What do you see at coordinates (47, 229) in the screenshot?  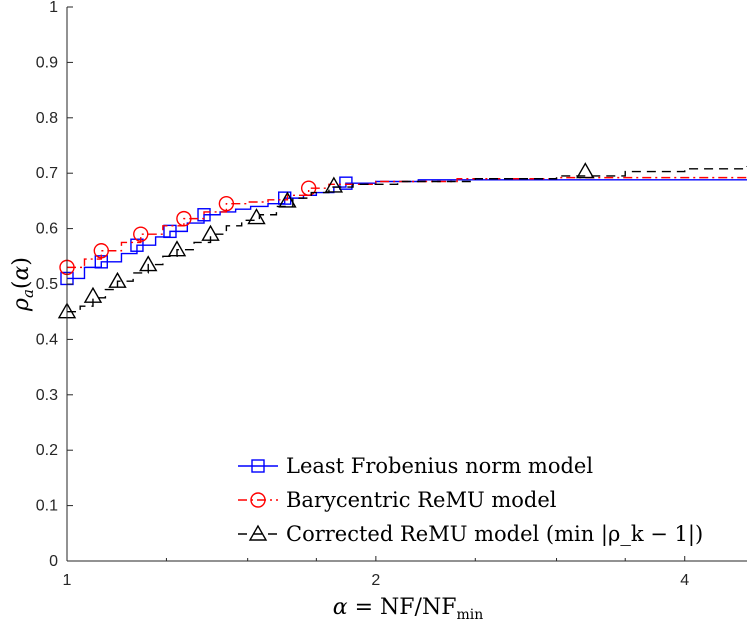 I see `y-tick-label: 0.6` at bounding box center [47, 229].